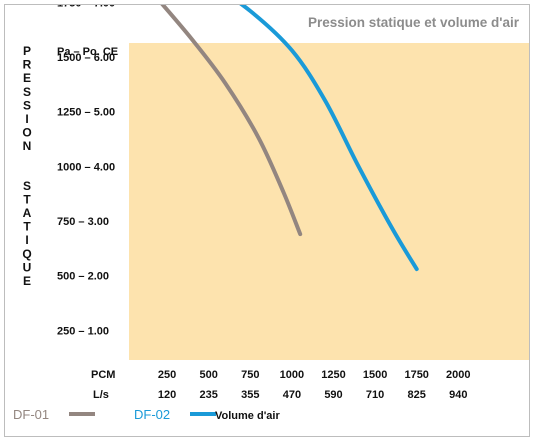  What do you see at coordinates (27, 65) in the screenshot?
I see `y-axis-title-letter: R` at bounding box center [27, 65].